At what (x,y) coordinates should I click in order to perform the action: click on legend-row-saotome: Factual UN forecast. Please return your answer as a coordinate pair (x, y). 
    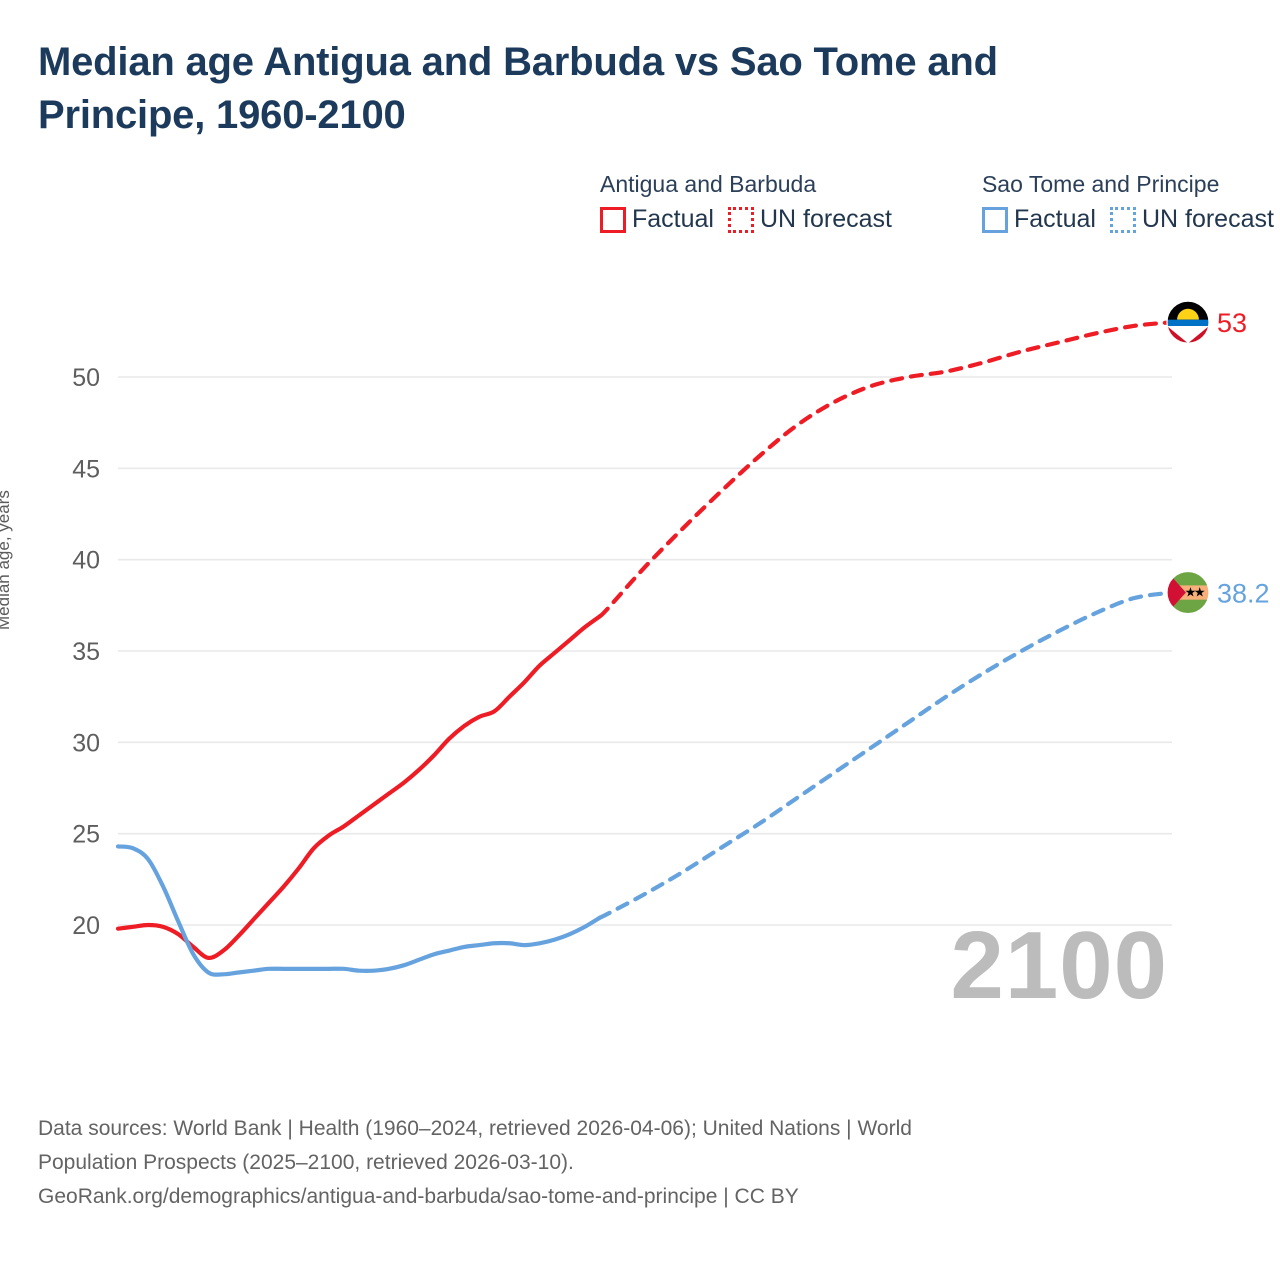
    Looking at the image, I should click on (1127, 219).